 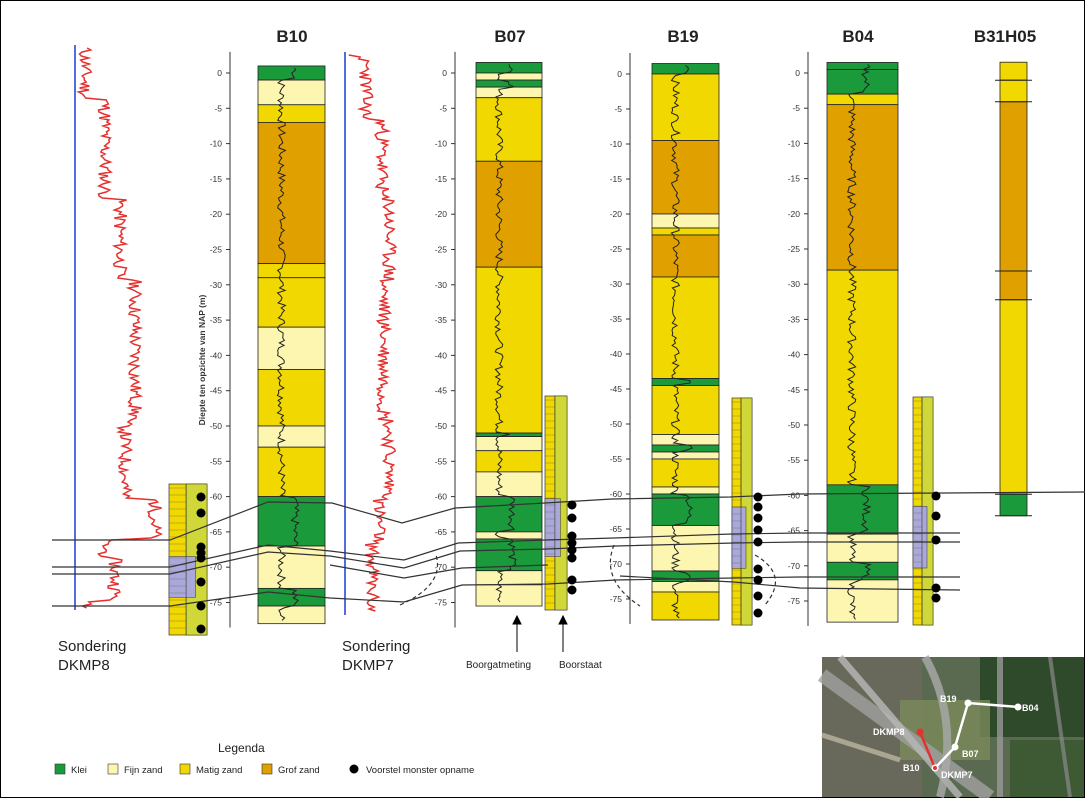 I want to click on legend-sample-dot, so click(x=354, y=769).